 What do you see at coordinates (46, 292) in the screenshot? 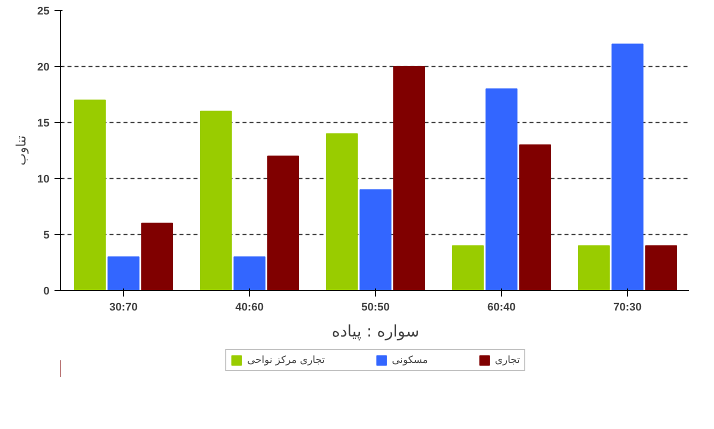
I see `y-tick-label: 0` at bounding box center [46, 292].